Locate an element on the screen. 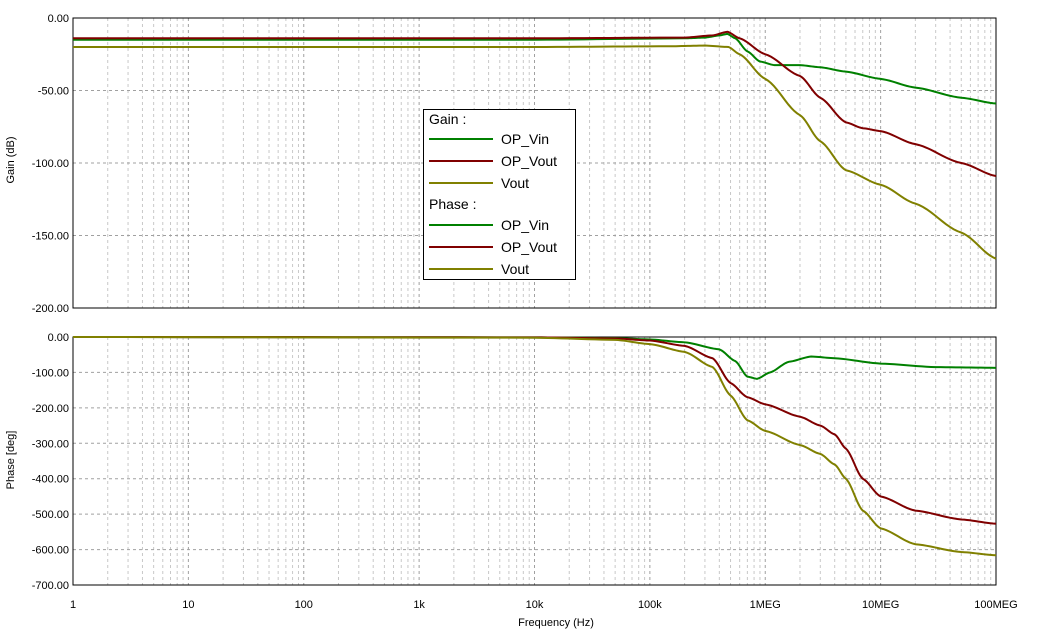  gain-y-tick-label: 0.00 is located at coordinates (58, 19).